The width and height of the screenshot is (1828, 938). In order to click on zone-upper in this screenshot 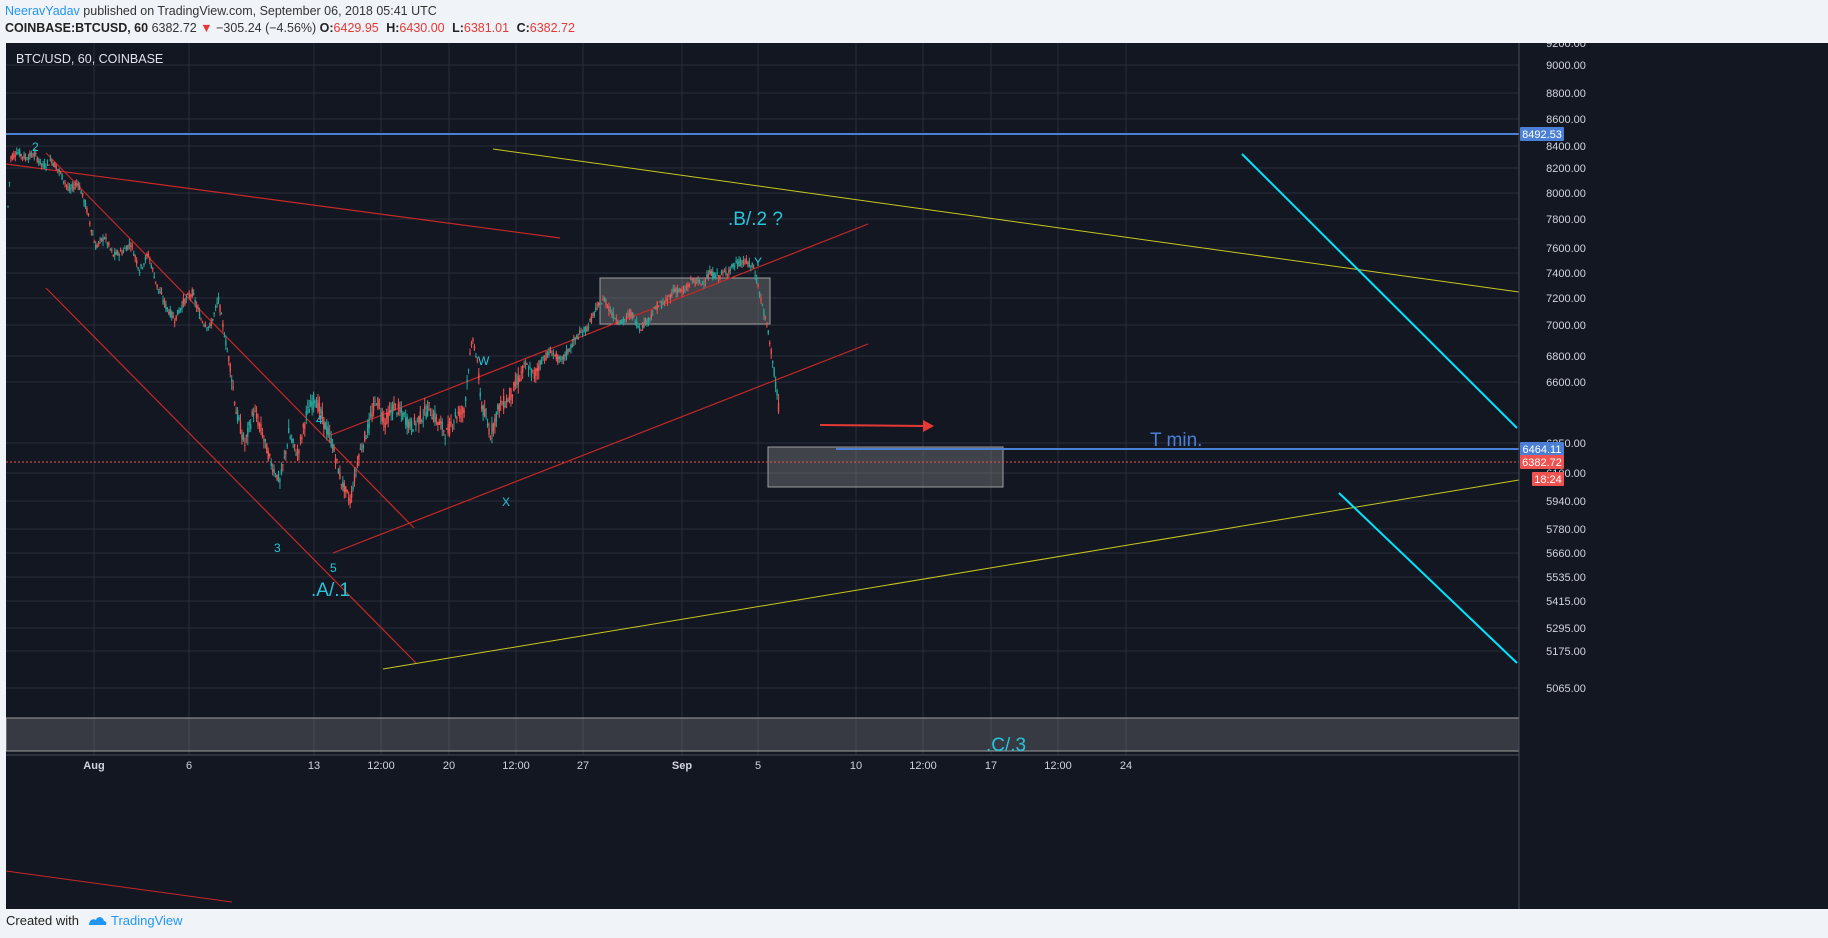, I will do `click(685, 301)`.